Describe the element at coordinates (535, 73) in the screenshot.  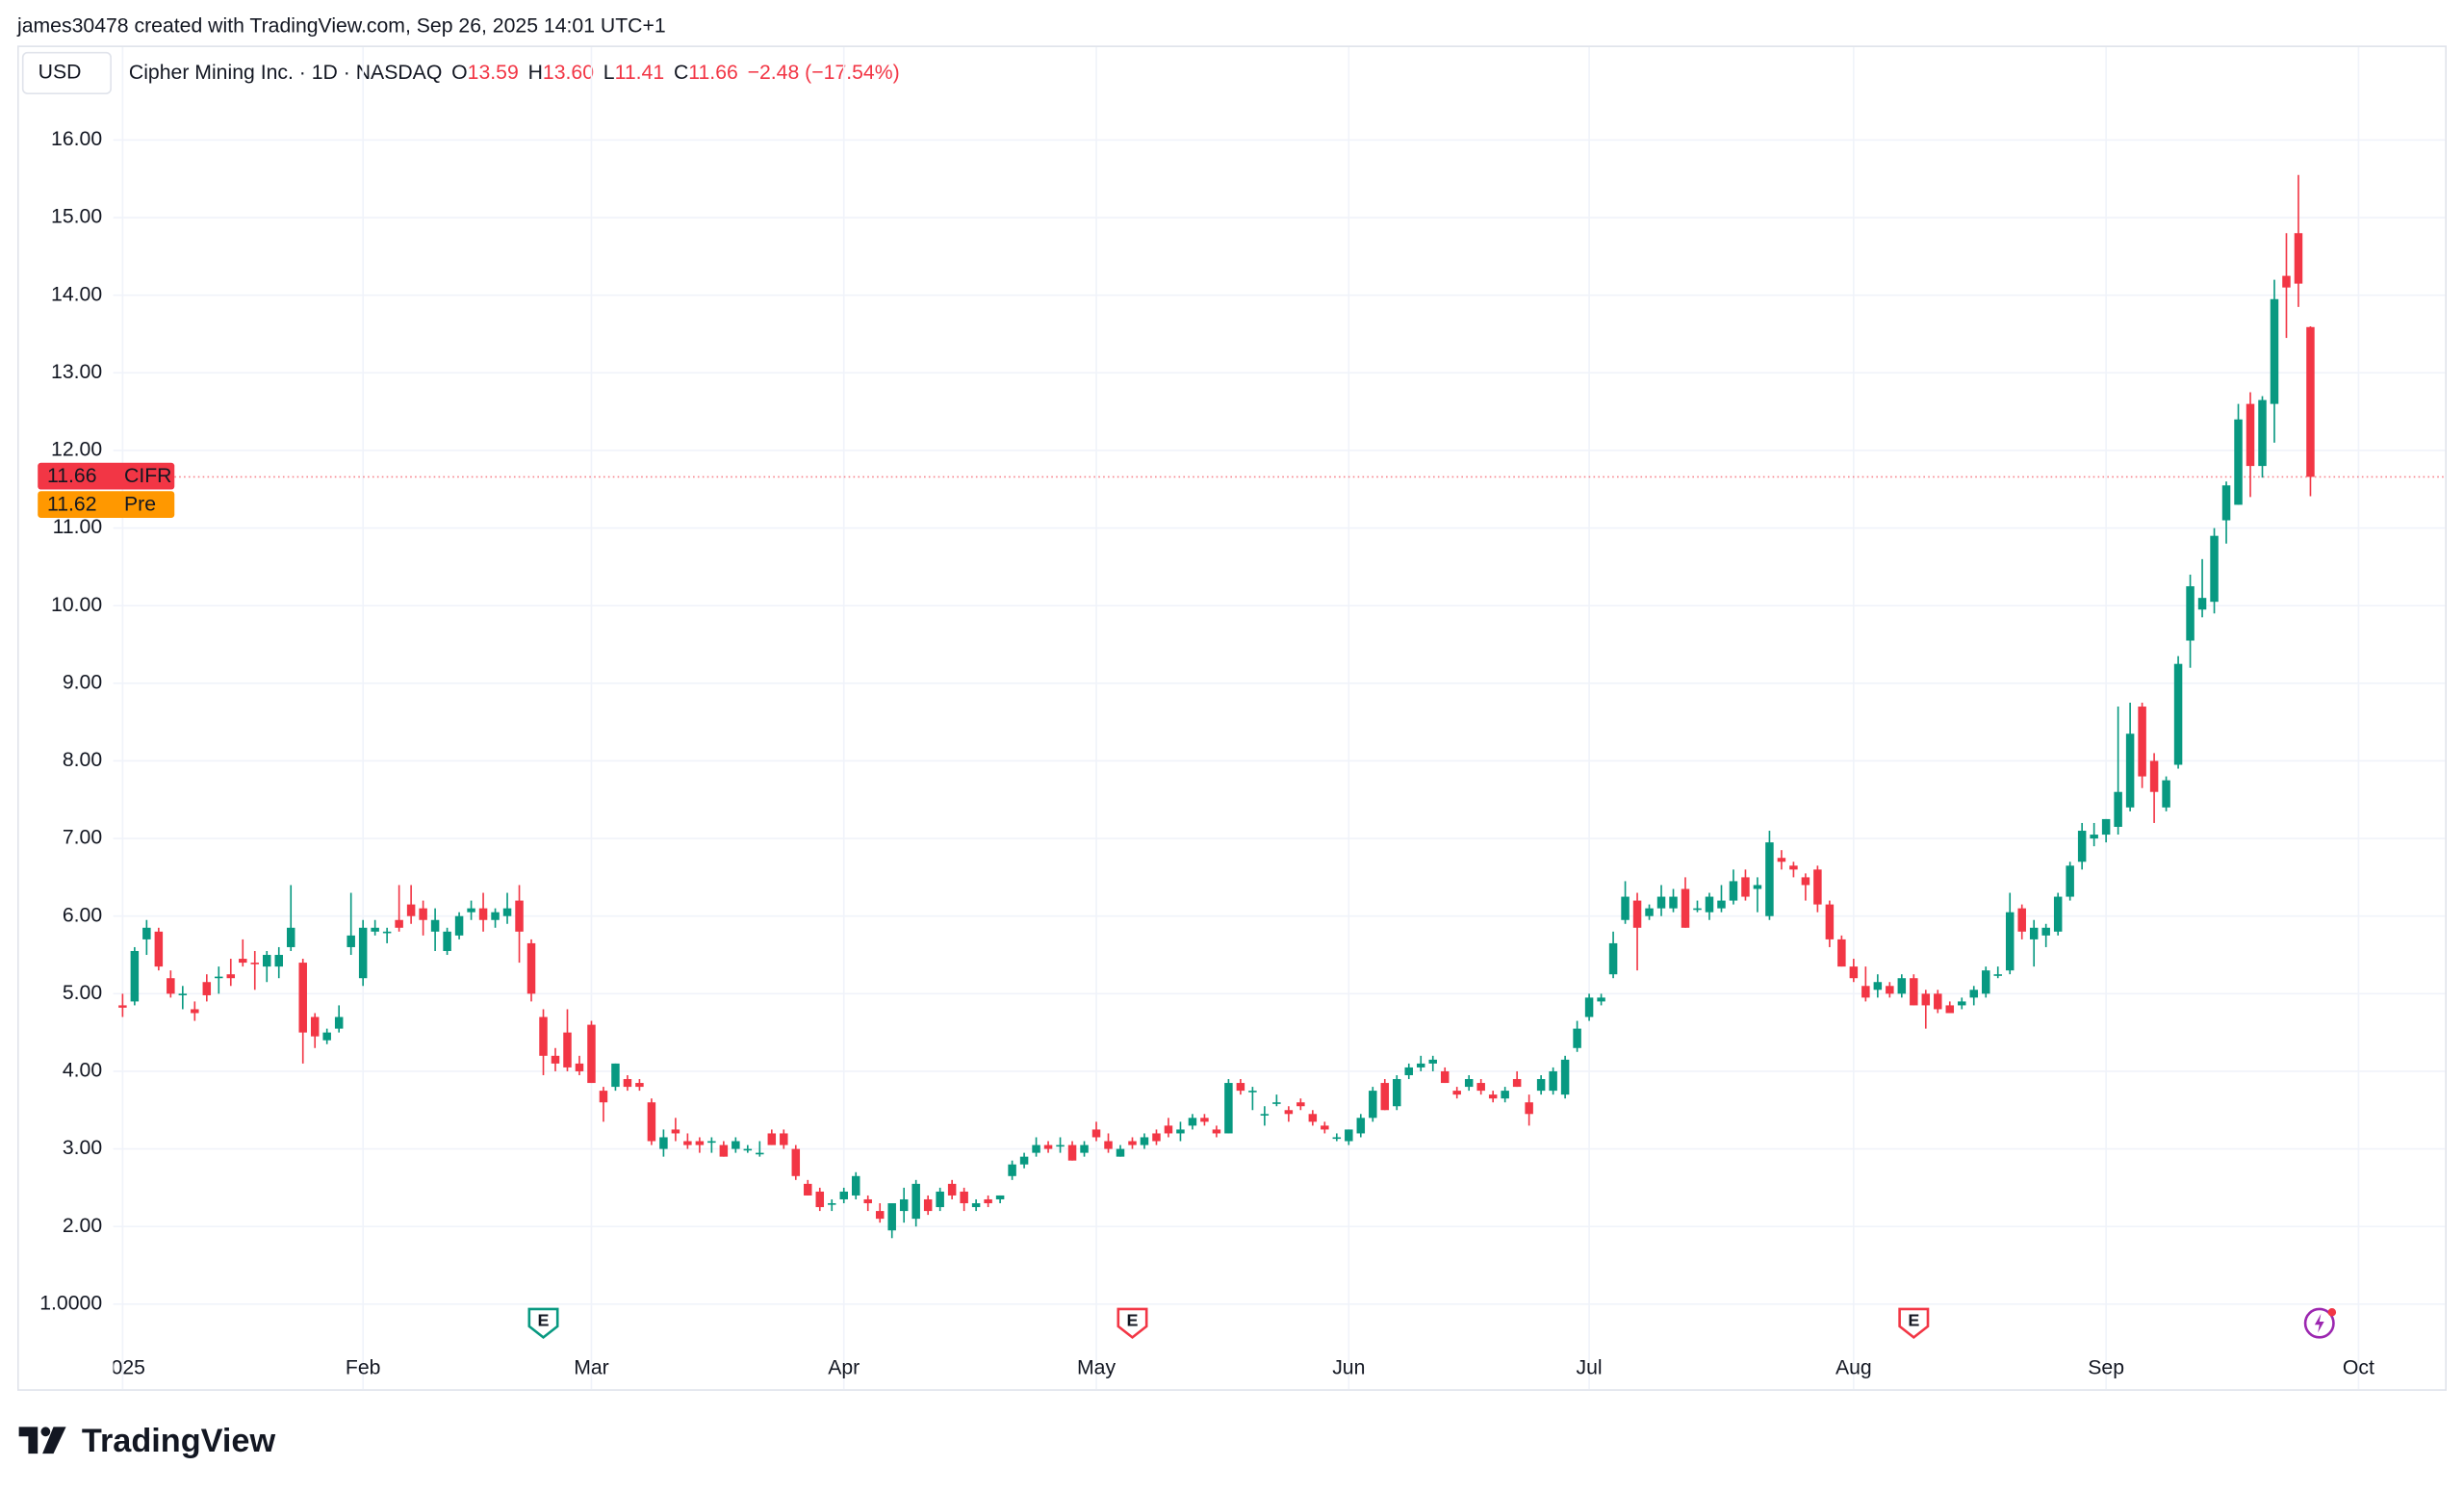
I see `legend-key: H` at that location.